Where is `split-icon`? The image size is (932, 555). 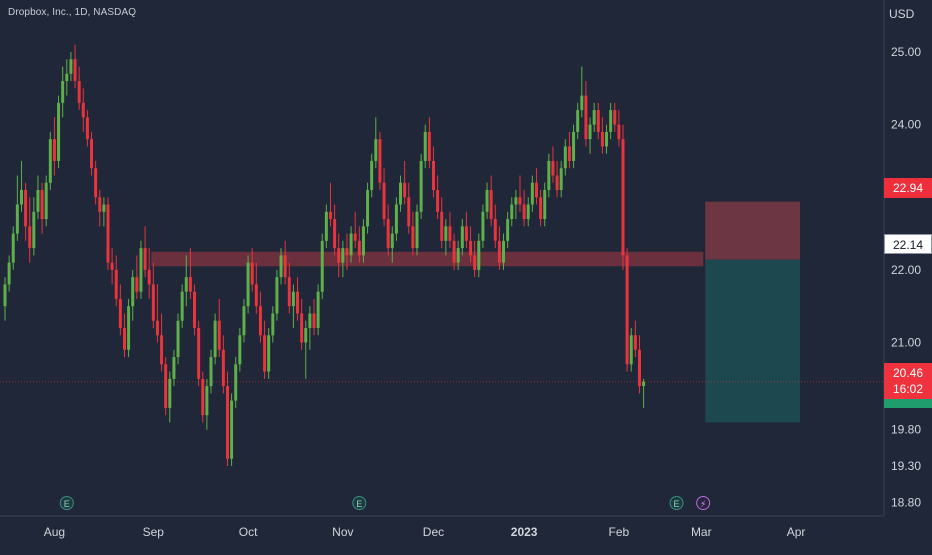
split-icon is located at coordinates (703, 503).